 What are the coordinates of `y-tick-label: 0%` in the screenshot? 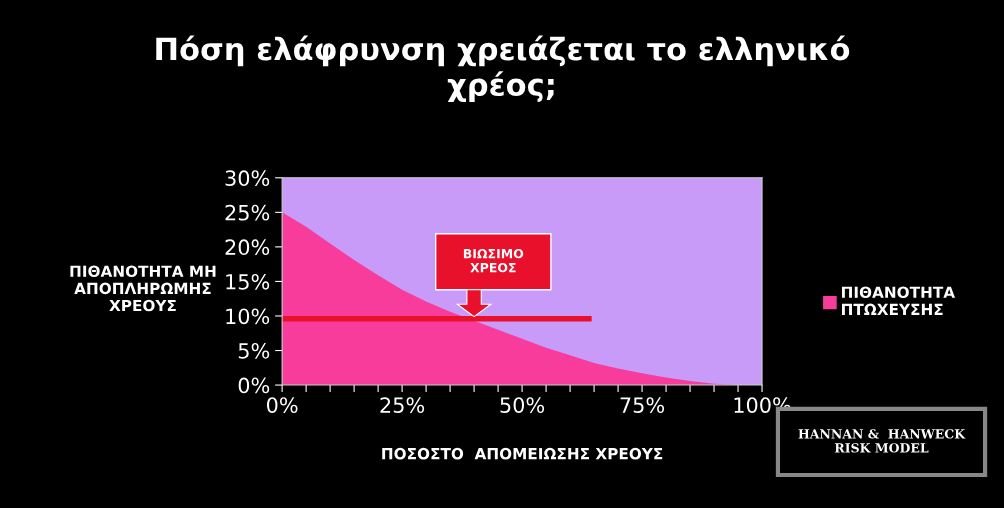 It's located at (254, 385).